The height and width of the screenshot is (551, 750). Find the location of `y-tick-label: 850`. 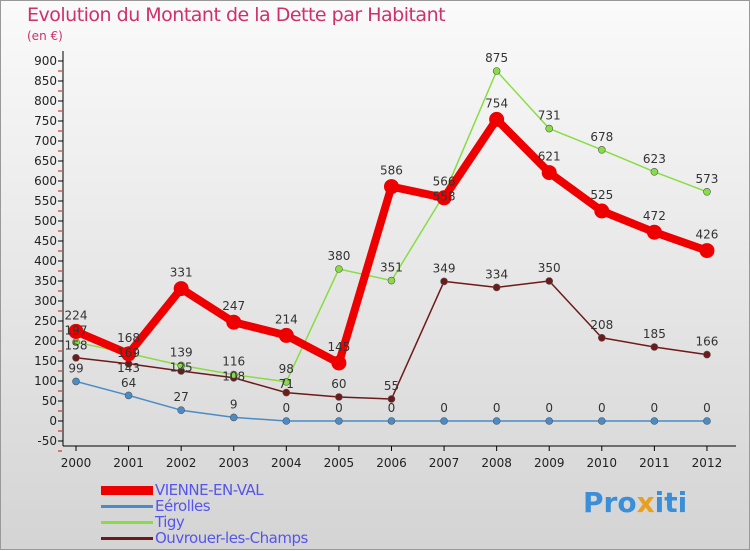

y-tick-label: 850 is located at coordinates (45, 81).